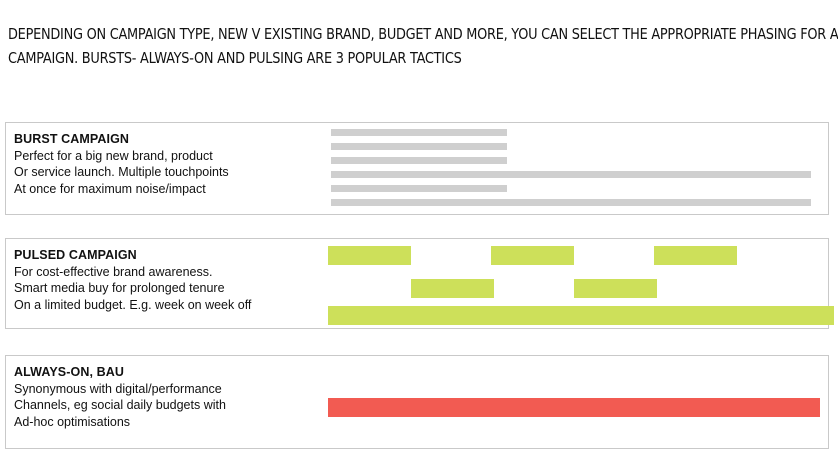 The height and width of the screenshot is (472, 838). I want to click on always-on-title: ALWAYS-ON, BAU, so click(69, 372).